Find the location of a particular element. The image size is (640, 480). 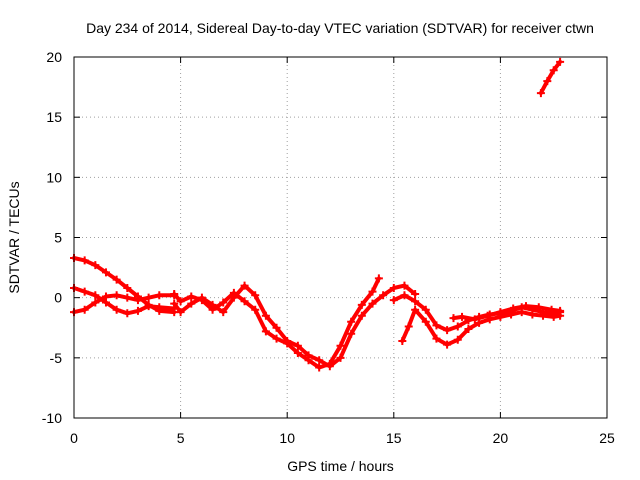

y-tick-label: 5 is located at coordinates (58, 238).